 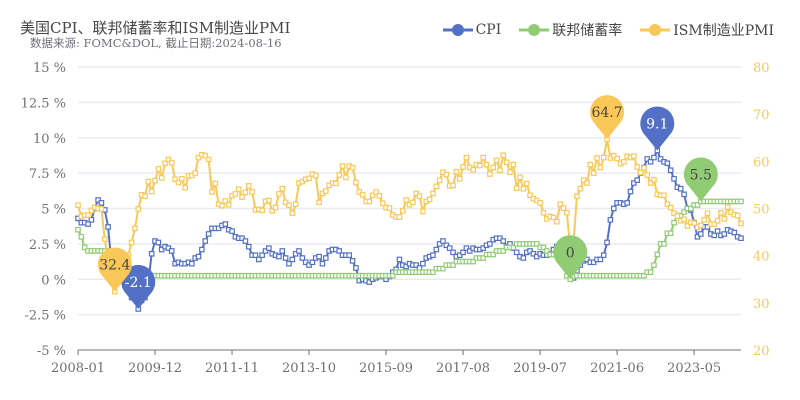 I want to click on mark-pin-min, so click(x=114, y=269).